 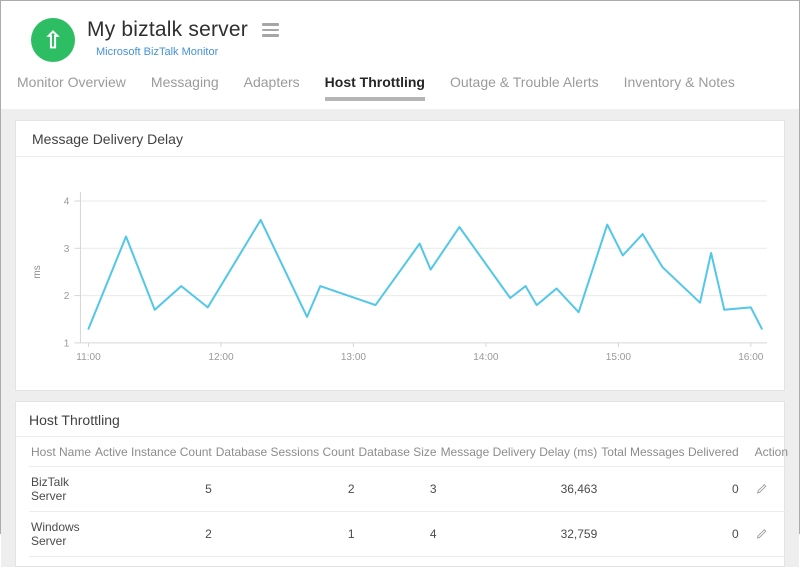 I want to click on cell-database-size: 3, so click(x=397, y=489).